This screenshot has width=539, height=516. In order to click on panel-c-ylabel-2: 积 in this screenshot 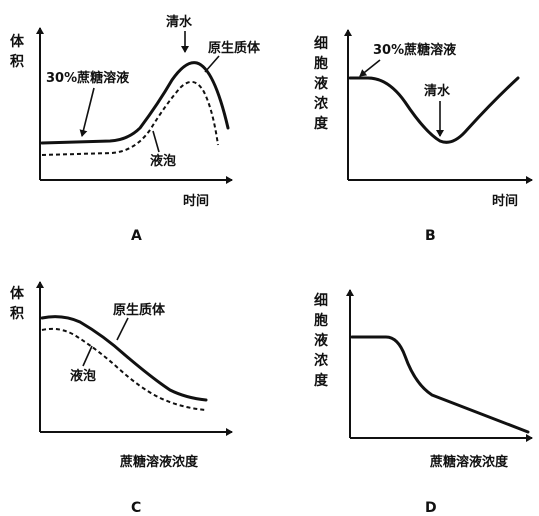, I will do `click(17, 313)`.